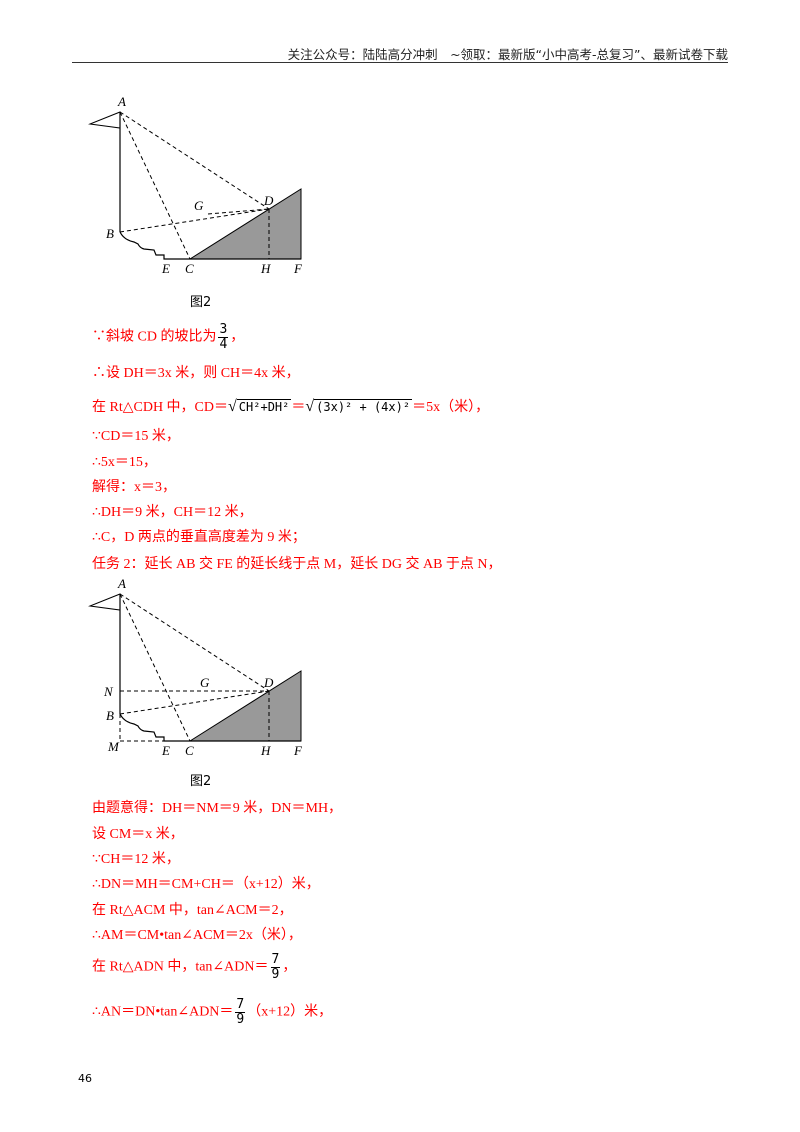 This screenshot has width=800, height=1132. Describe the element at coordinates (136, 436) in the screenshot. I see `text-line-4: ∵CD＝15 米，` at that location.